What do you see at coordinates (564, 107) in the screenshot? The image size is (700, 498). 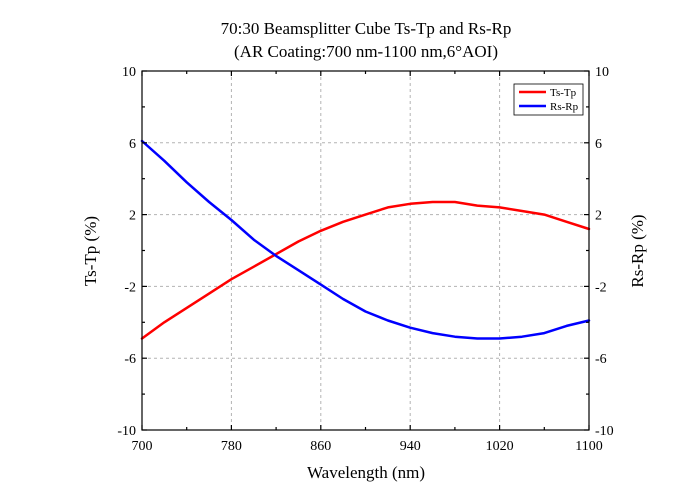 I see `legend-label-rs-rp: Rs-Rp` at bounding box center [564, 107].